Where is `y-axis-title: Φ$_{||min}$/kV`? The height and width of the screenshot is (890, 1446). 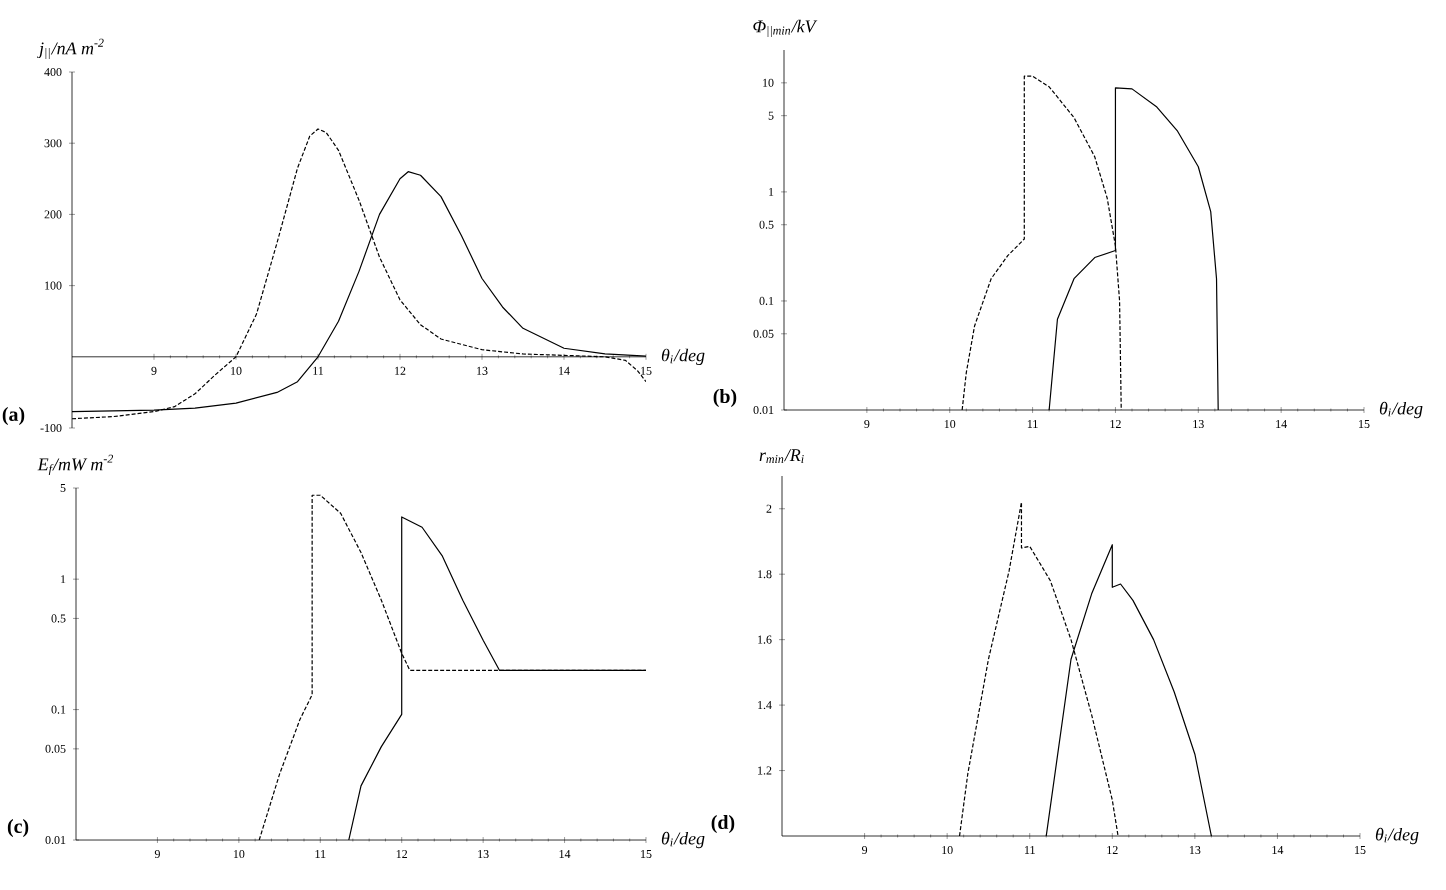 y-axis-title: Φ$_{||min}$/kV is located at coordinates (785, 28).